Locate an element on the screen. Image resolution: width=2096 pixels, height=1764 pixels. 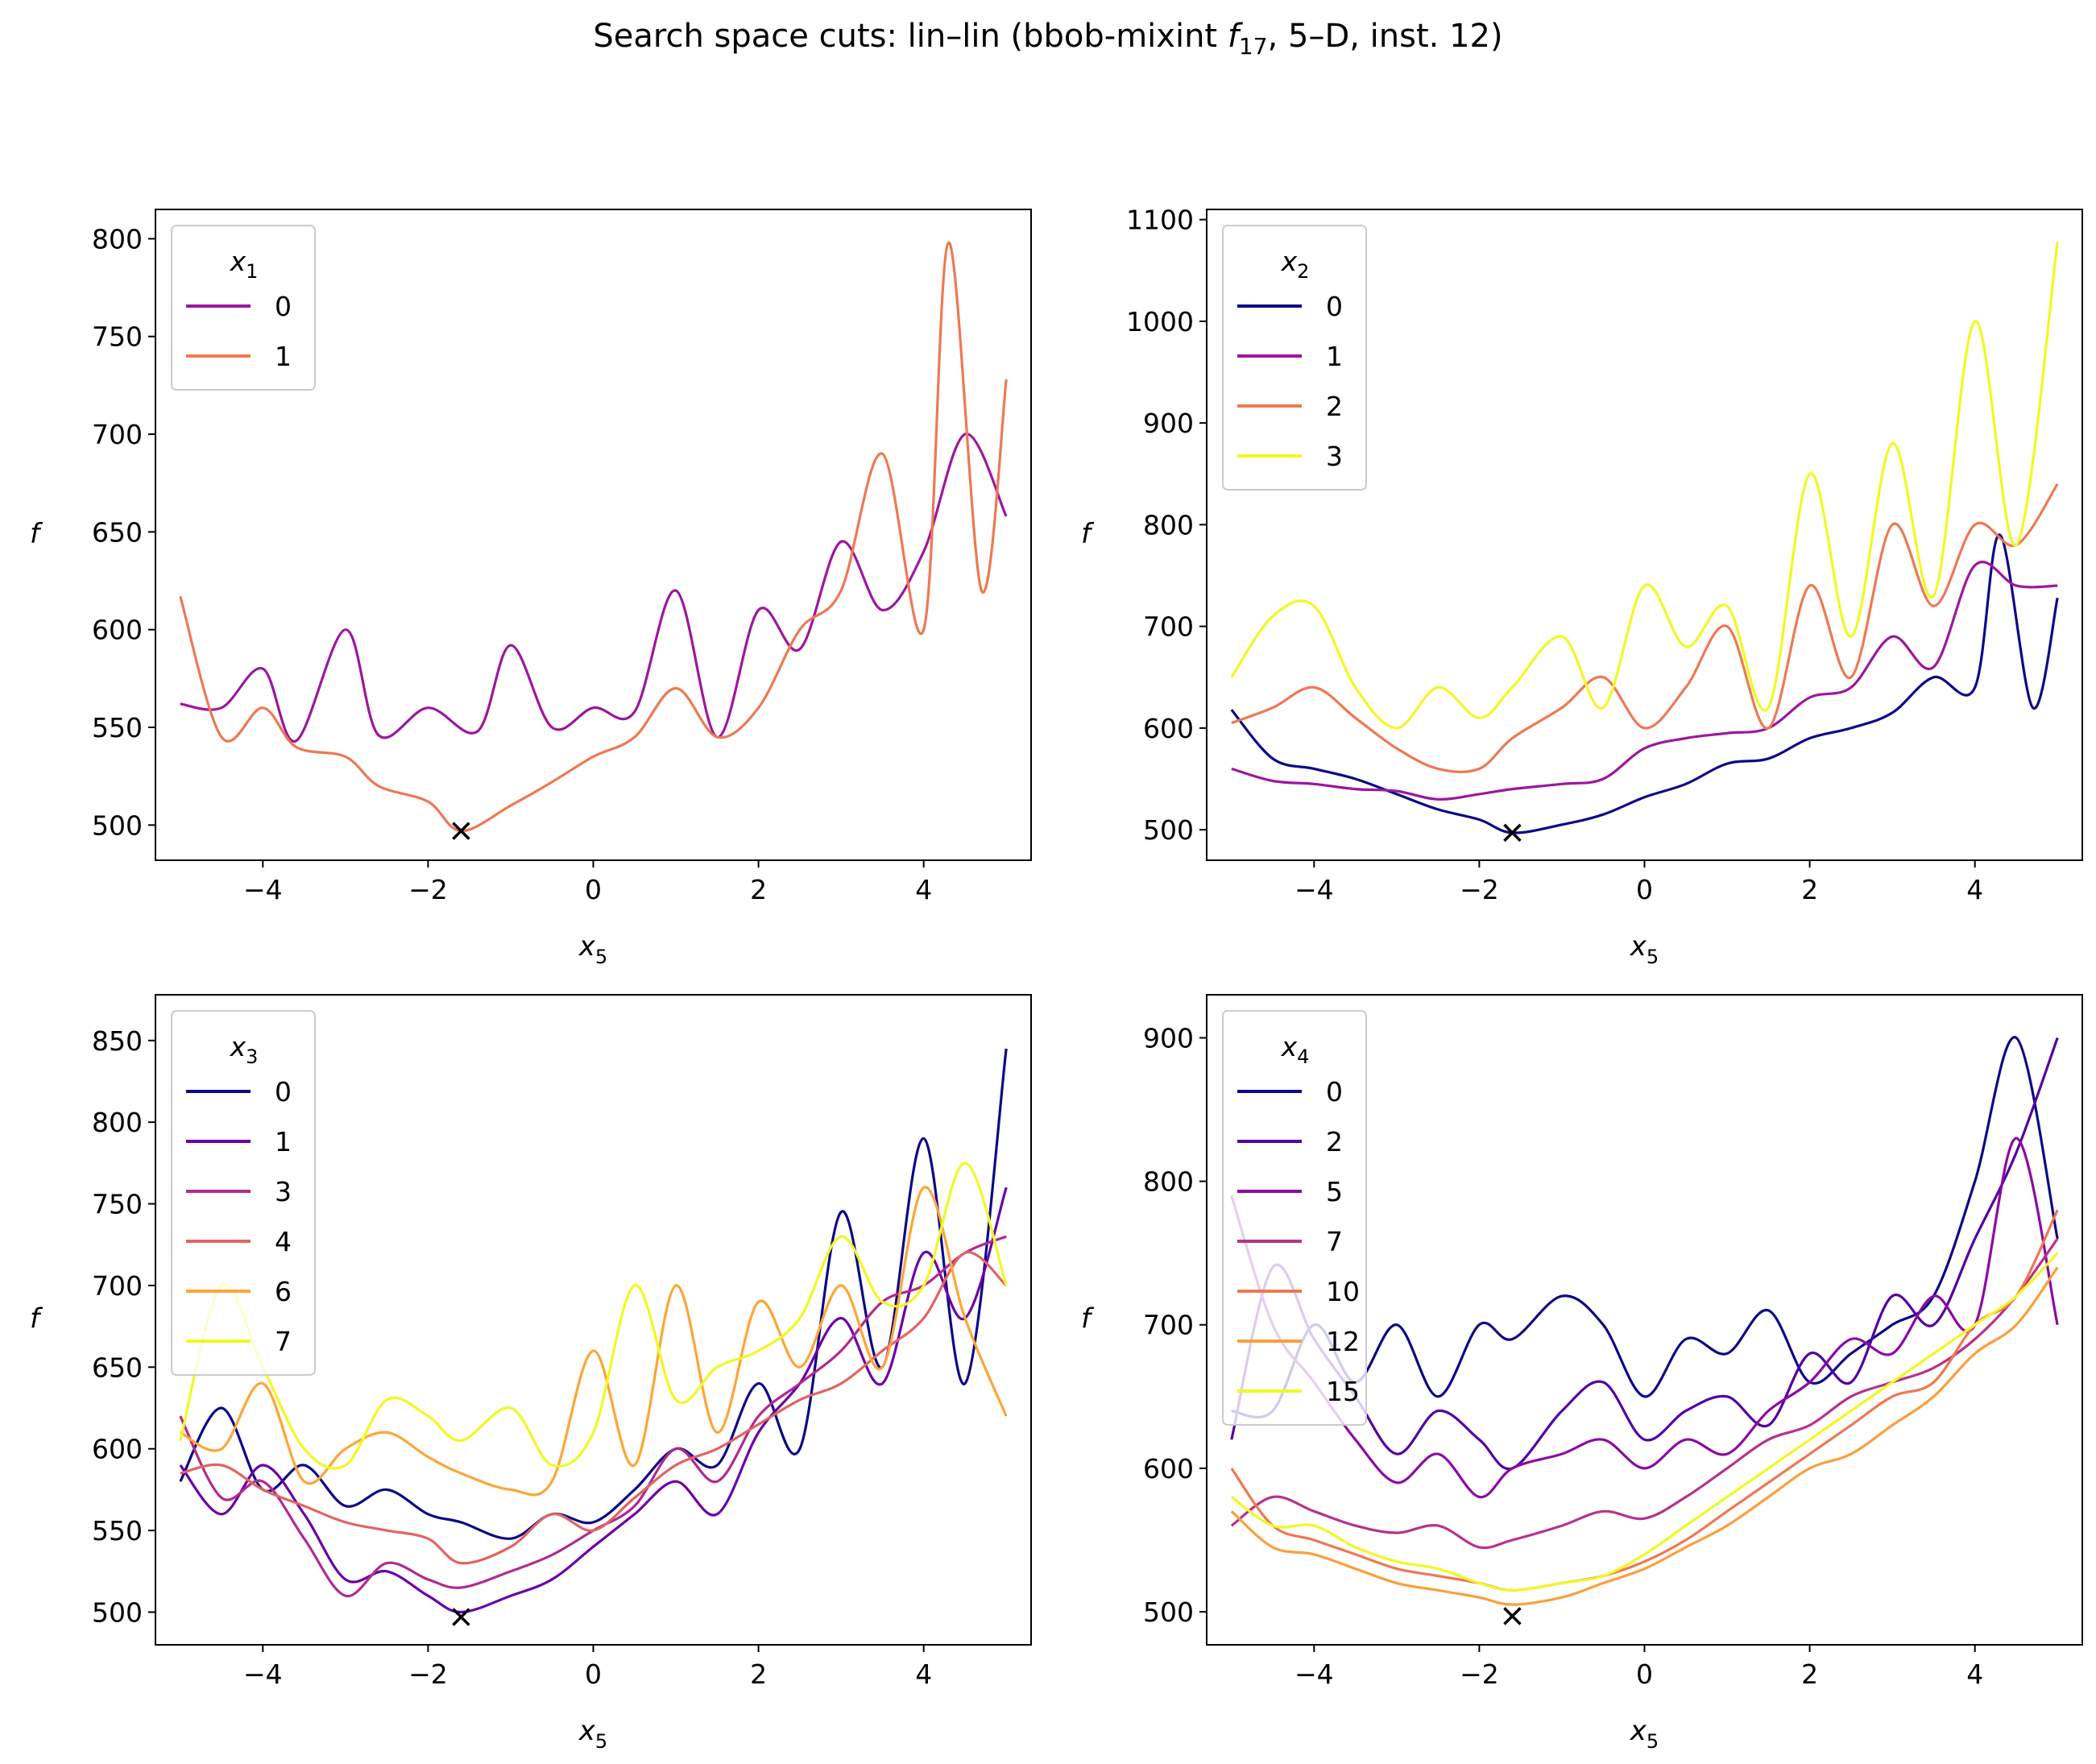
legend-title: x2 is located at coordinates (1295, 264).